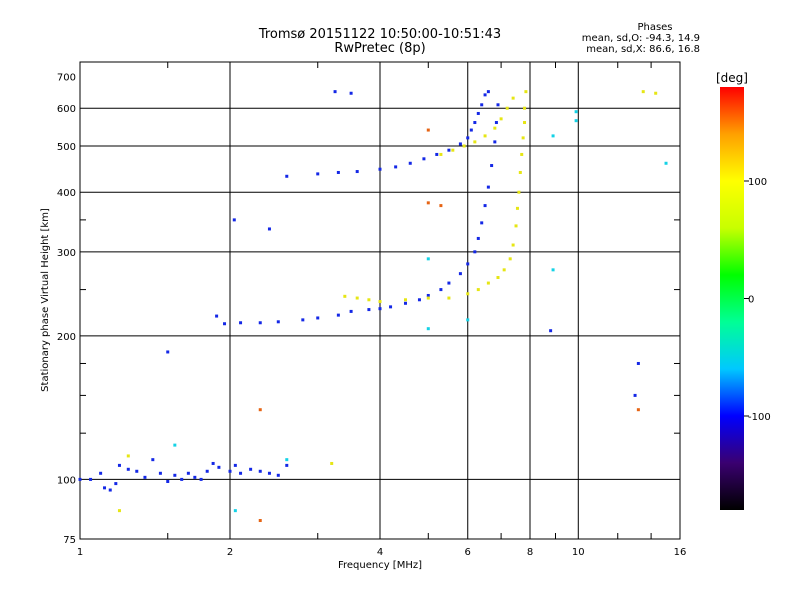 Image resolution: width=800 pixels, height=600 pixels. I want to click on colorbar-tick-label: 0, so click(751, 300).